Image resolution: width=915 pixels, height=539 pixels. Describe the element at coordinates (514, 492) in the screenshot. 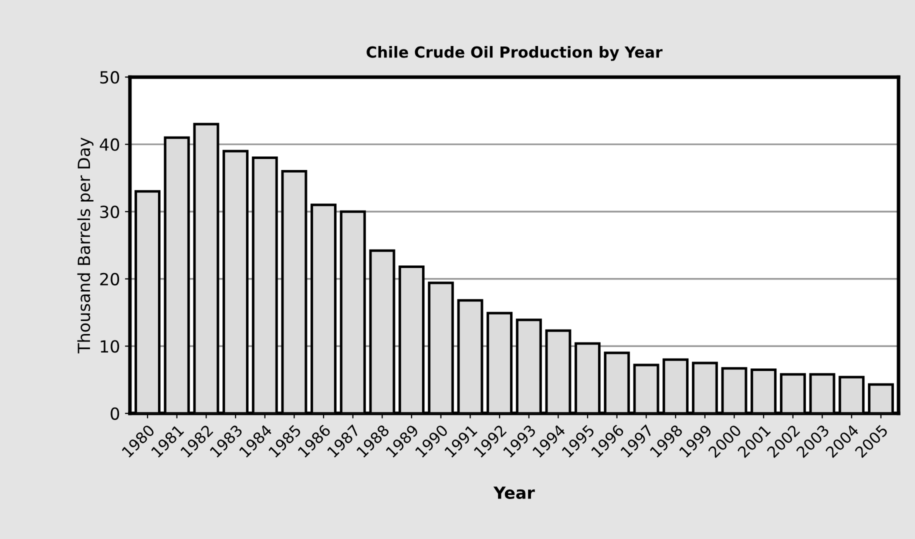

I see `x-axis-title: Year` at that location.